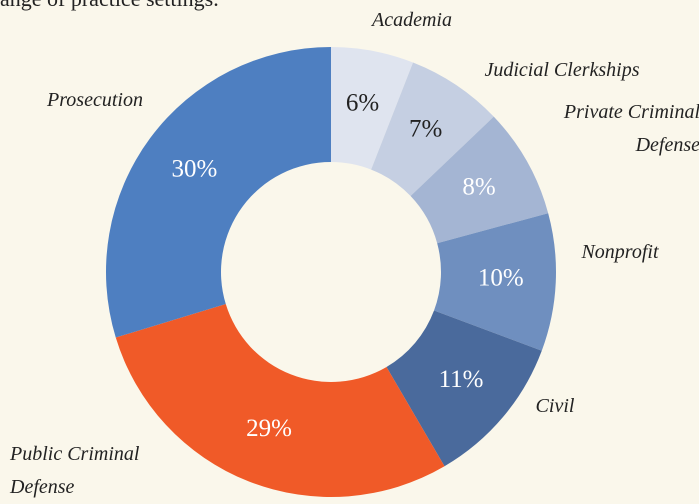 Image resolution: width=699 pixels, height=504 pixels. What do you see at coordinates (620, 252) in the screenshot?
I see `category-label: Nonprofit` at bounding box center [620, 252].